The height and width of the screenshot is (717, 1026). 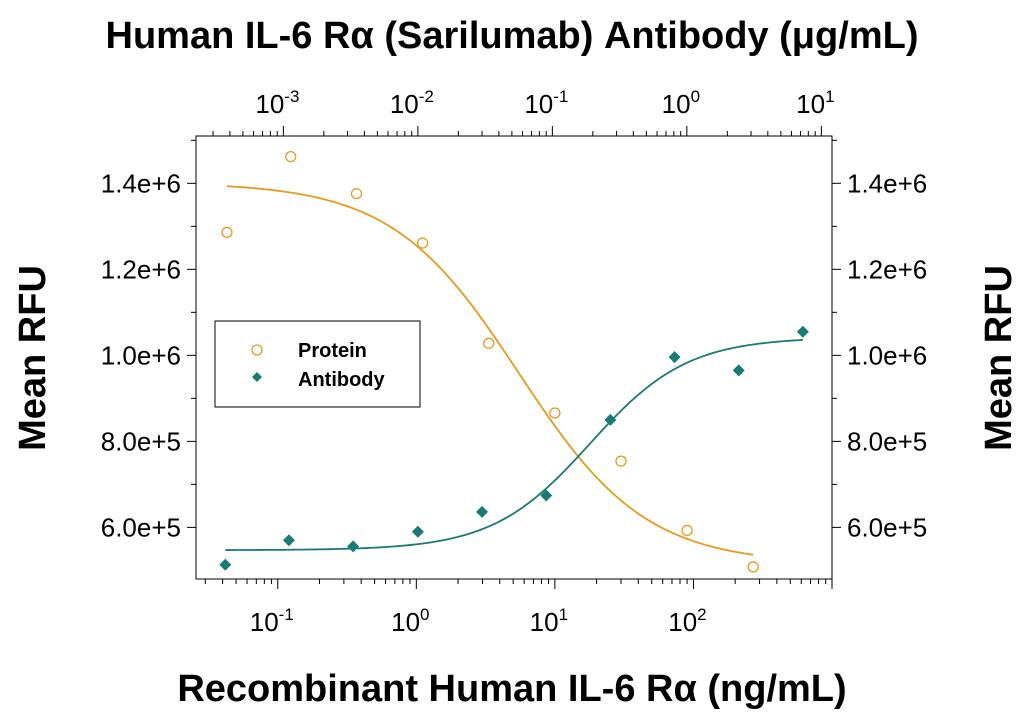 I want to click on y-right-tick-label: 8.0e+5, so click(x=887, y=441).